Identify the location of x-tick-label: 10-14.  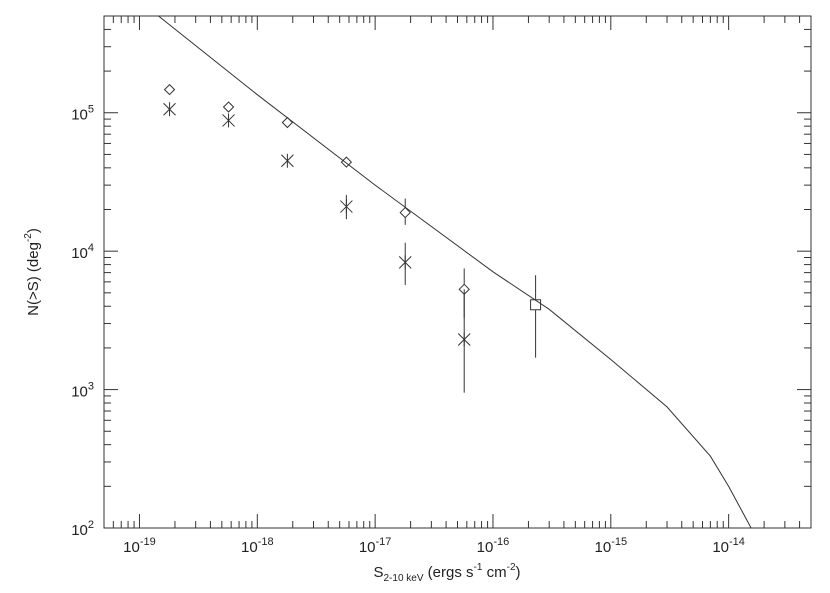
(728, 546).